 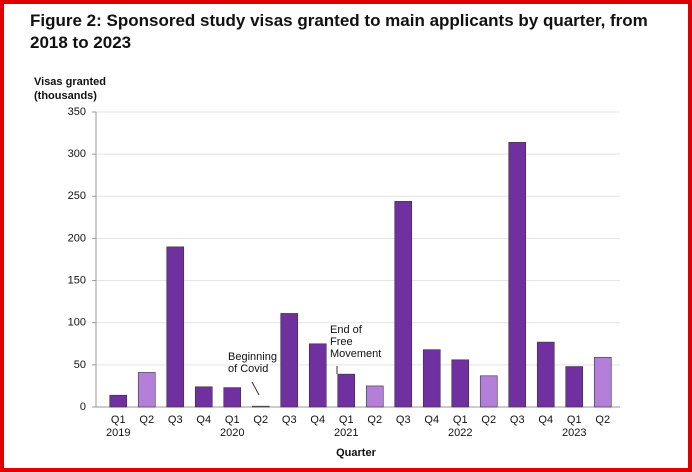 I want to click on y-tick-label: 150, so click(x=77, y=280).